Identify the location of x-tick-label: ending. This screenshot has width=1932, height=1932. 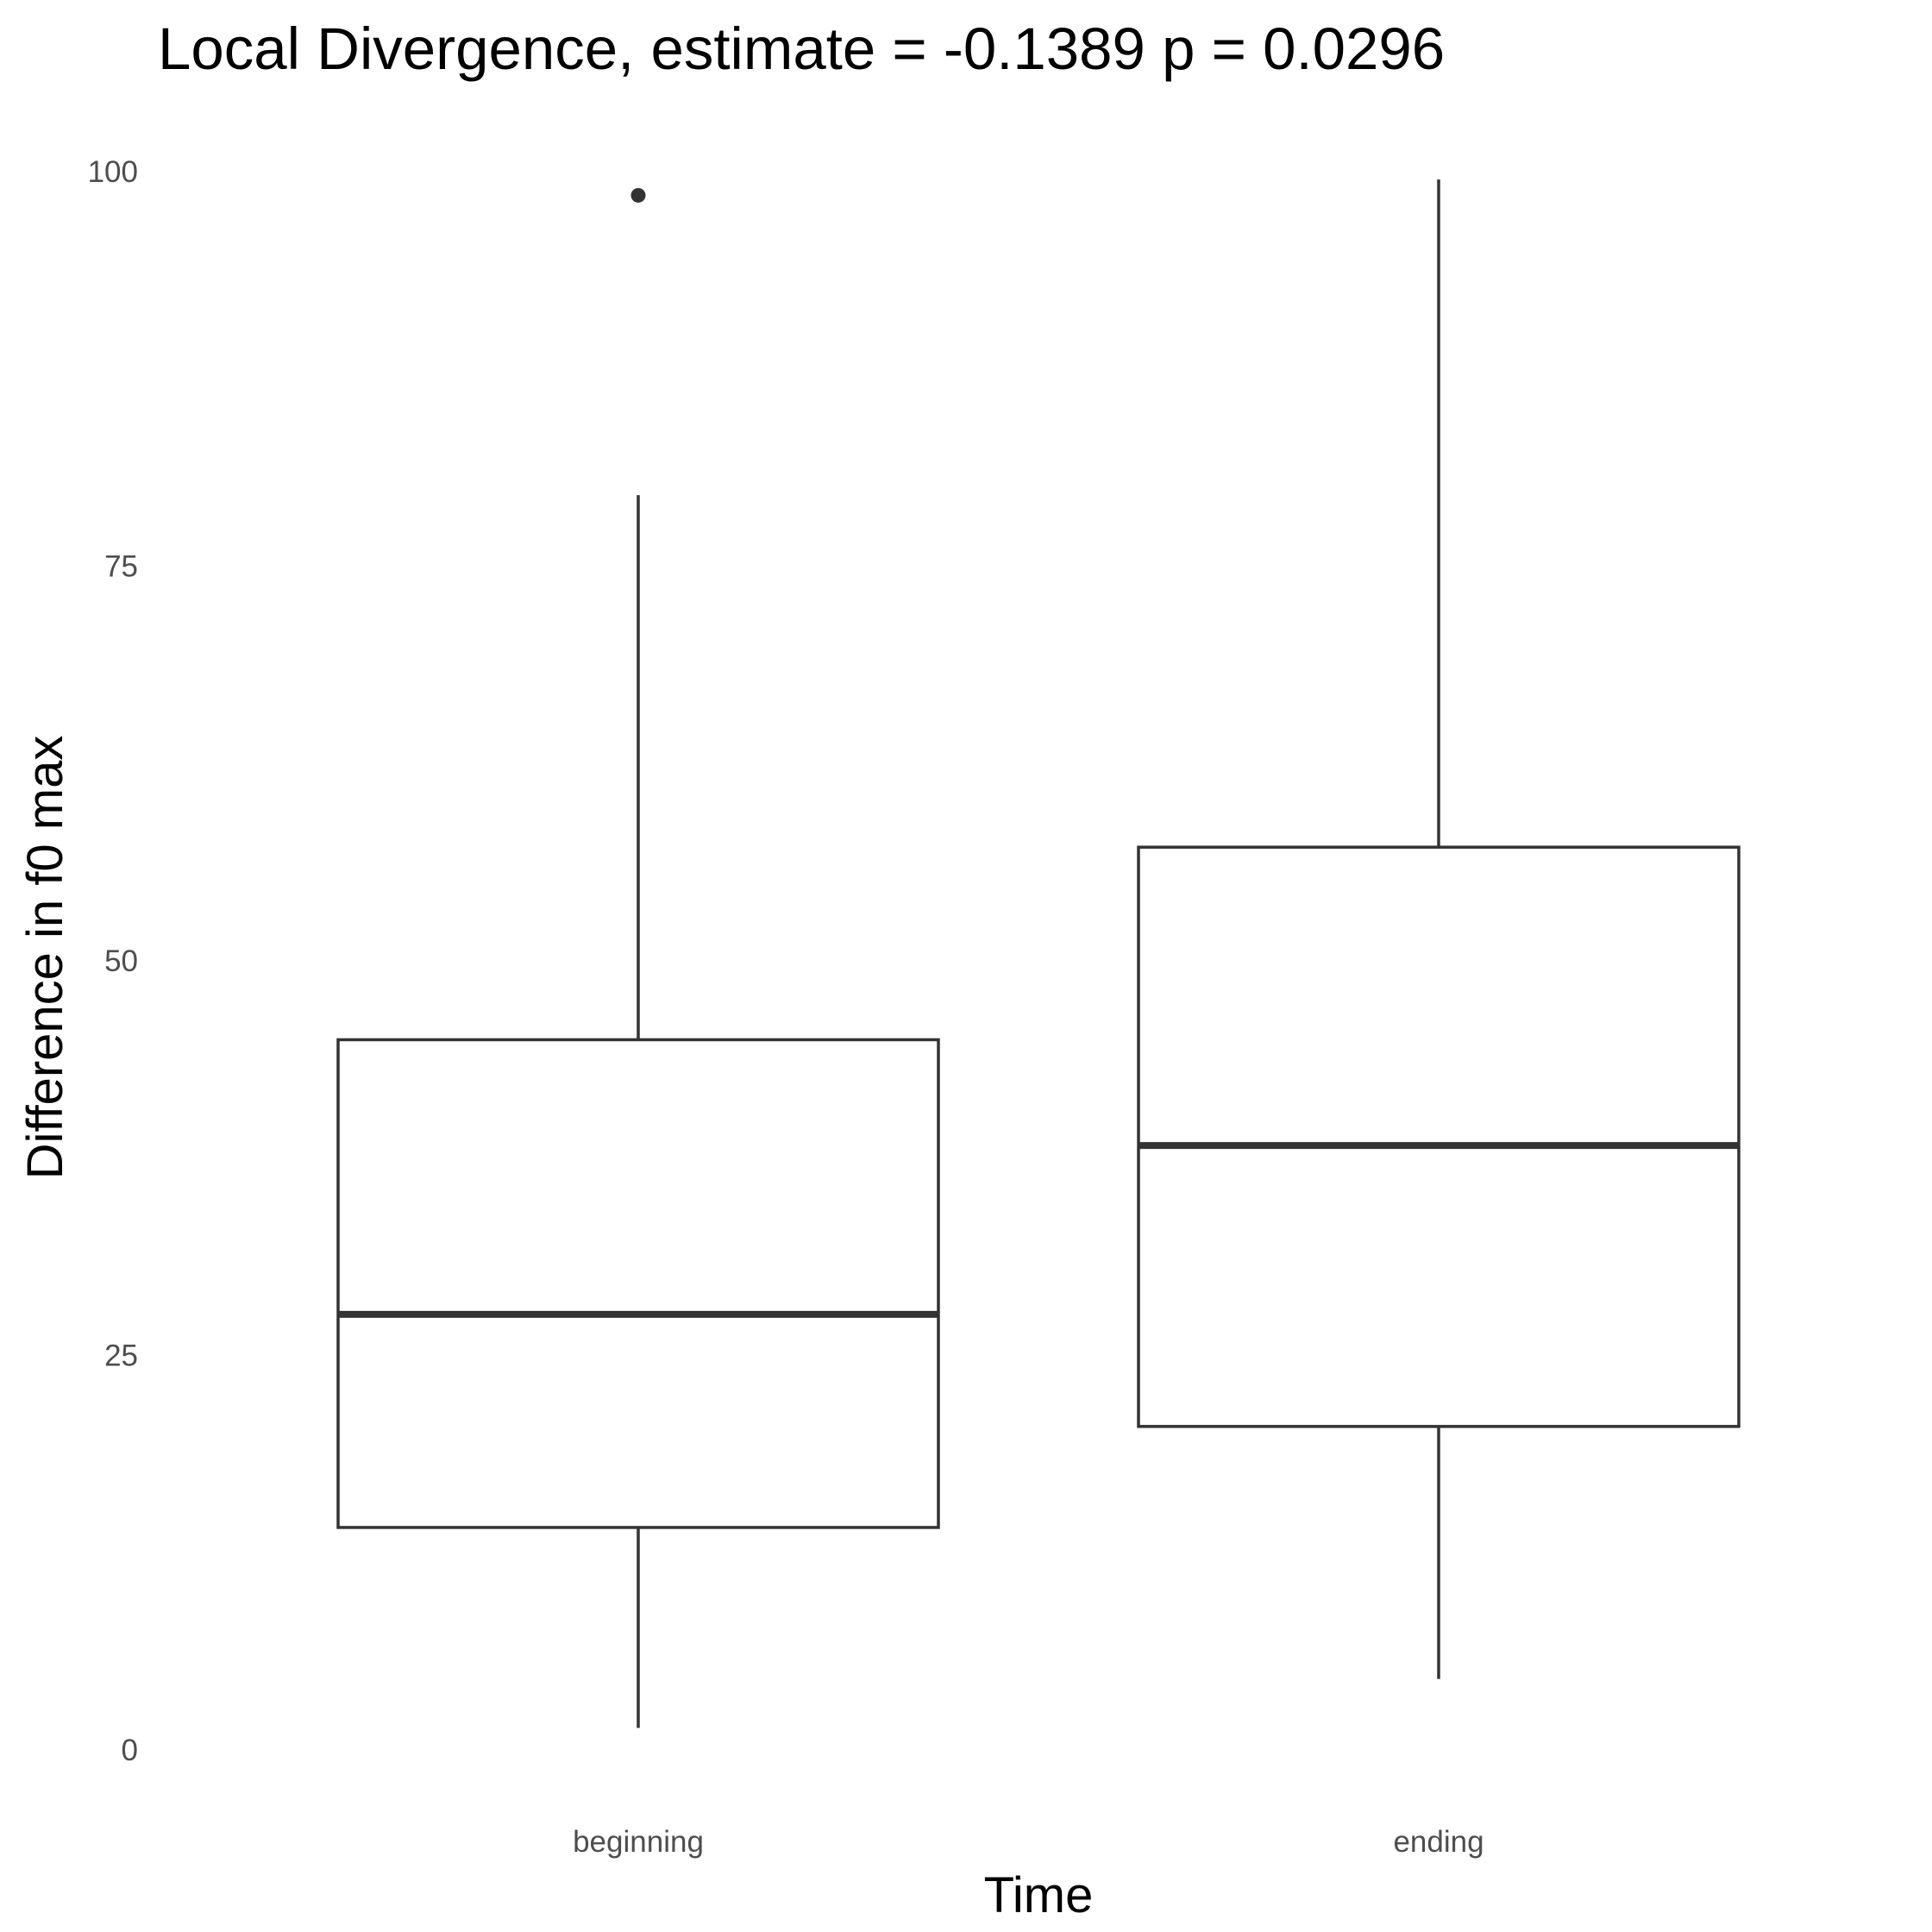
(1438, 1842).